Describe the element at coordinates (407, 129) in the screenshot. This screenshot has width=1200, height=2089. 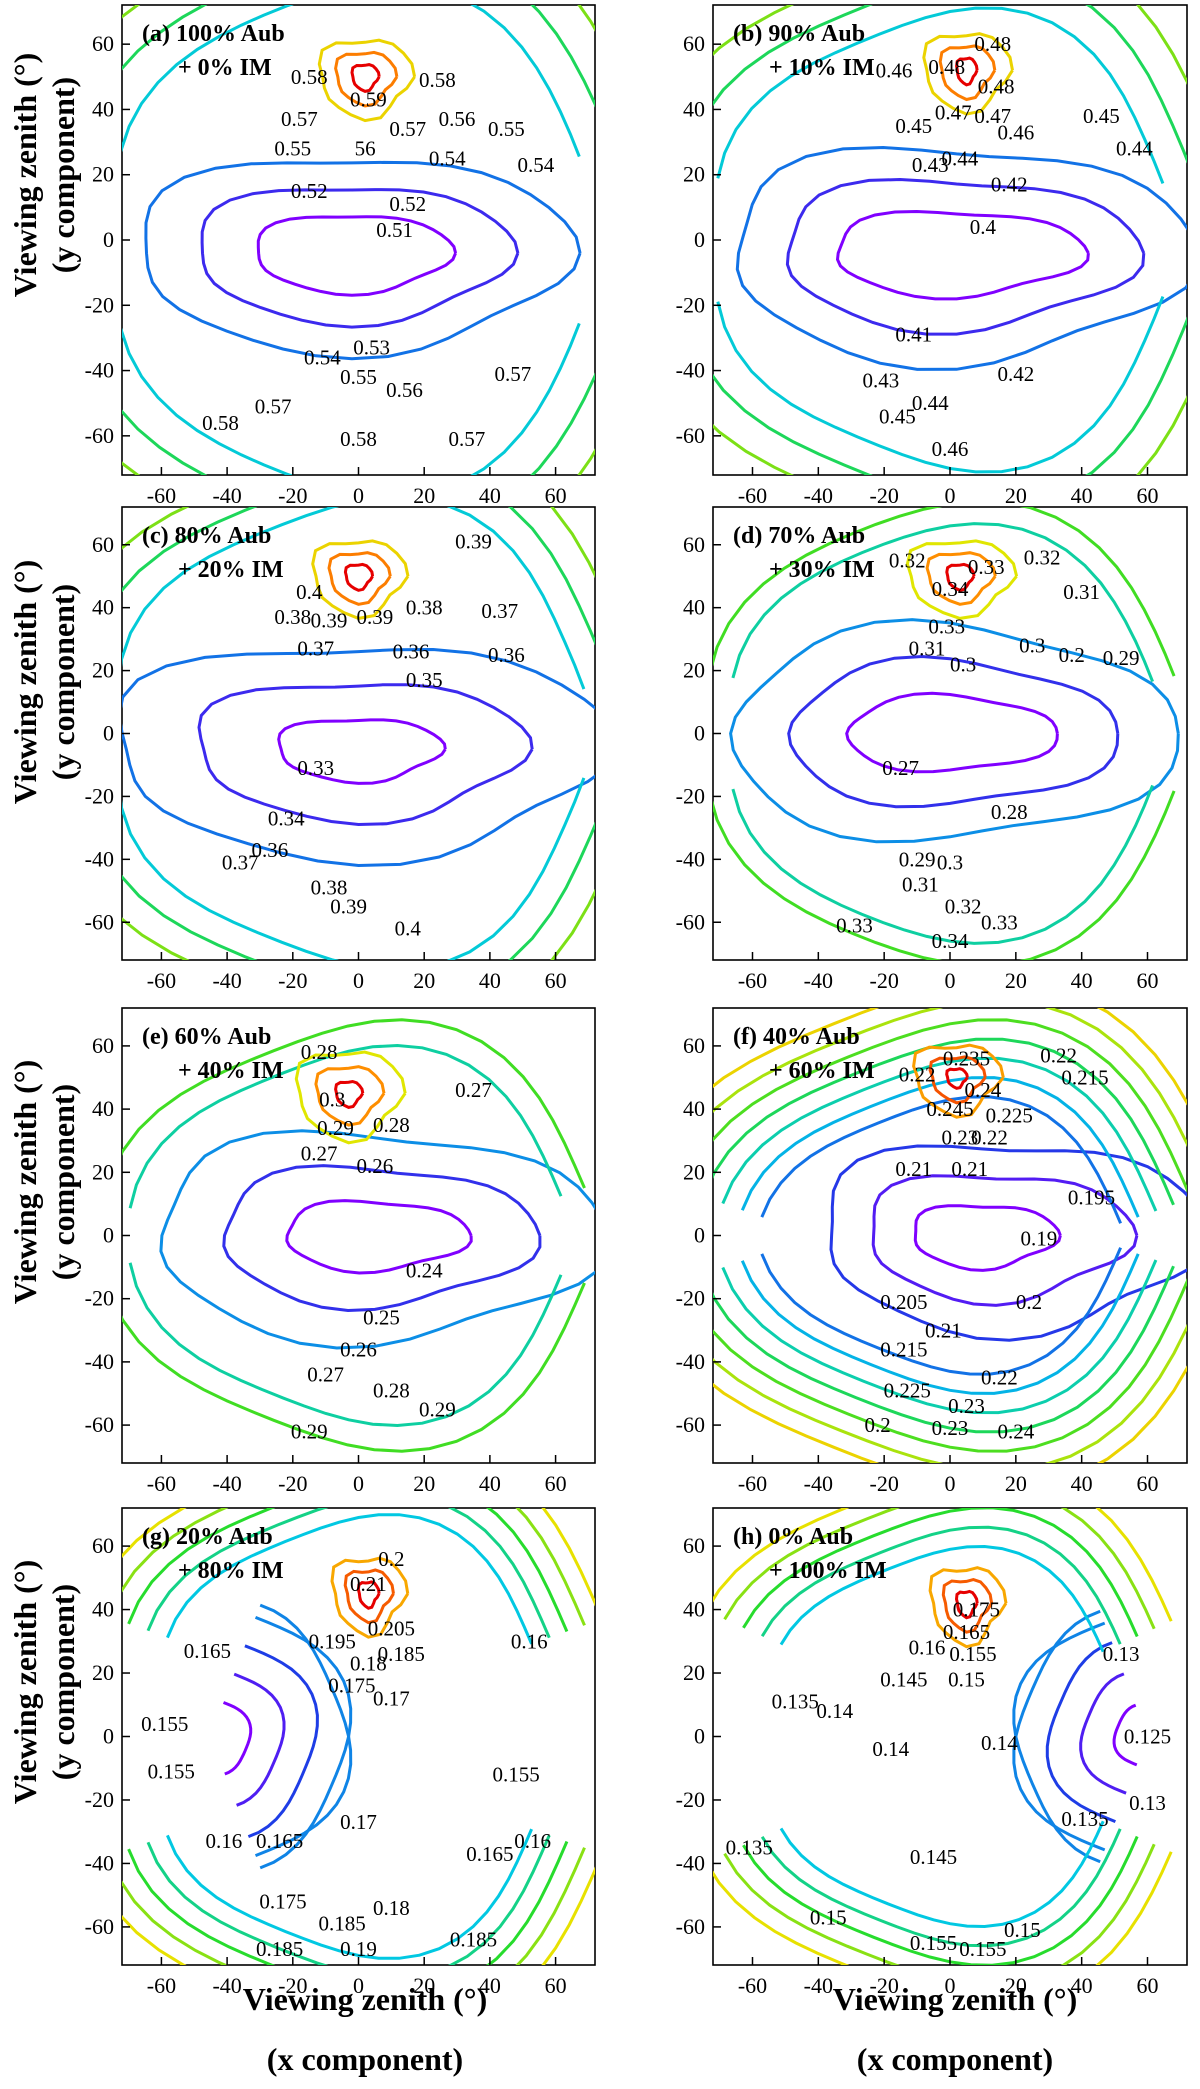
I see `contour-label: 0.57` at that location.